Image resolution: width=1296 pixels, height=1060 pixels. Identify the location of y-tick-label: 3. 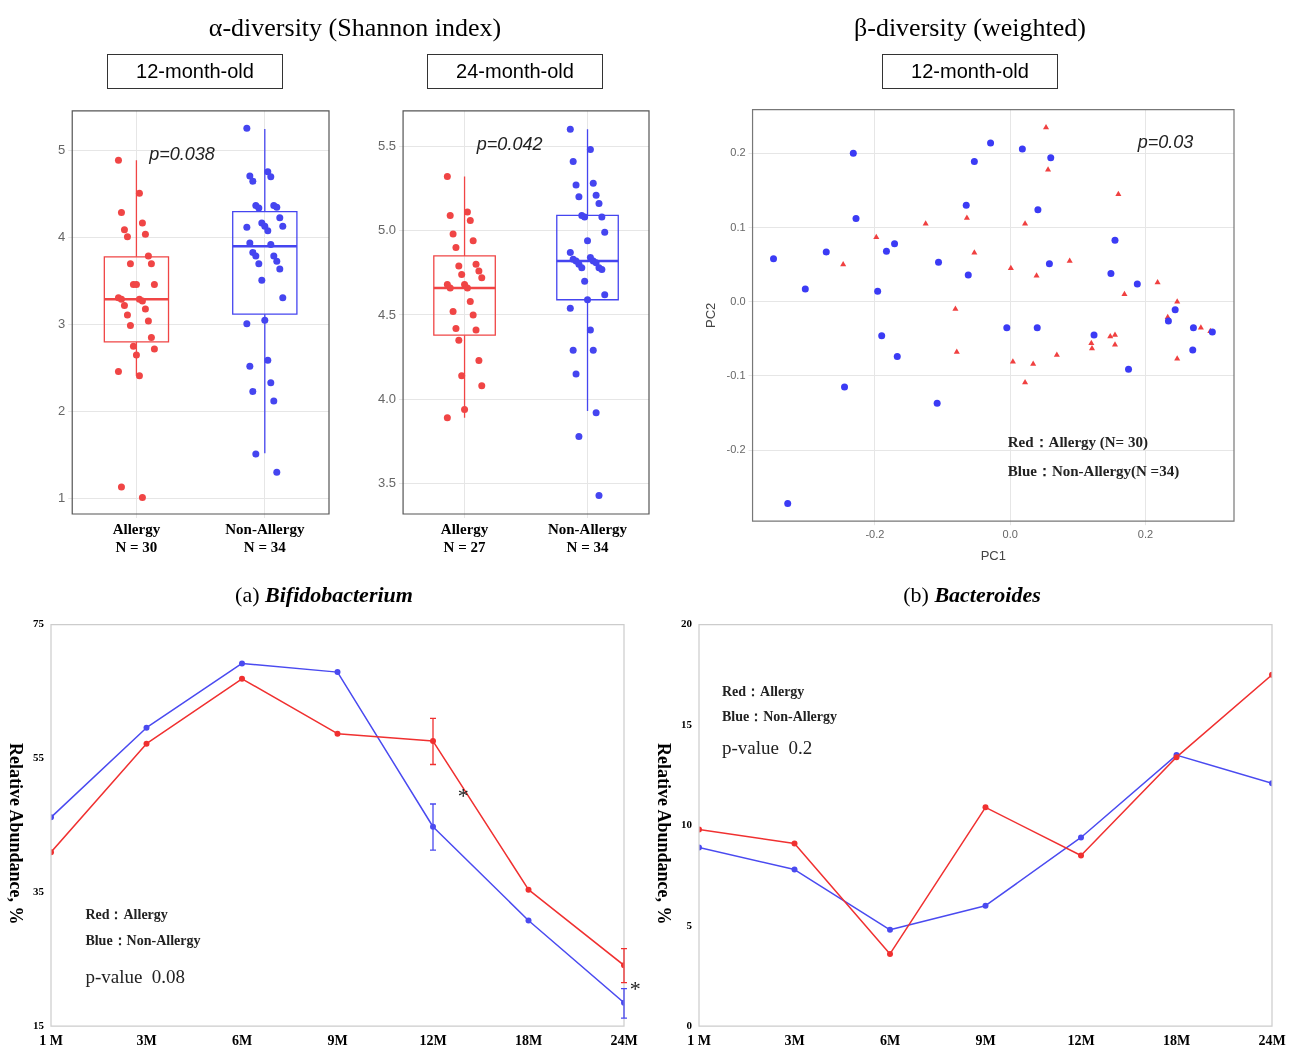
(62, 324).